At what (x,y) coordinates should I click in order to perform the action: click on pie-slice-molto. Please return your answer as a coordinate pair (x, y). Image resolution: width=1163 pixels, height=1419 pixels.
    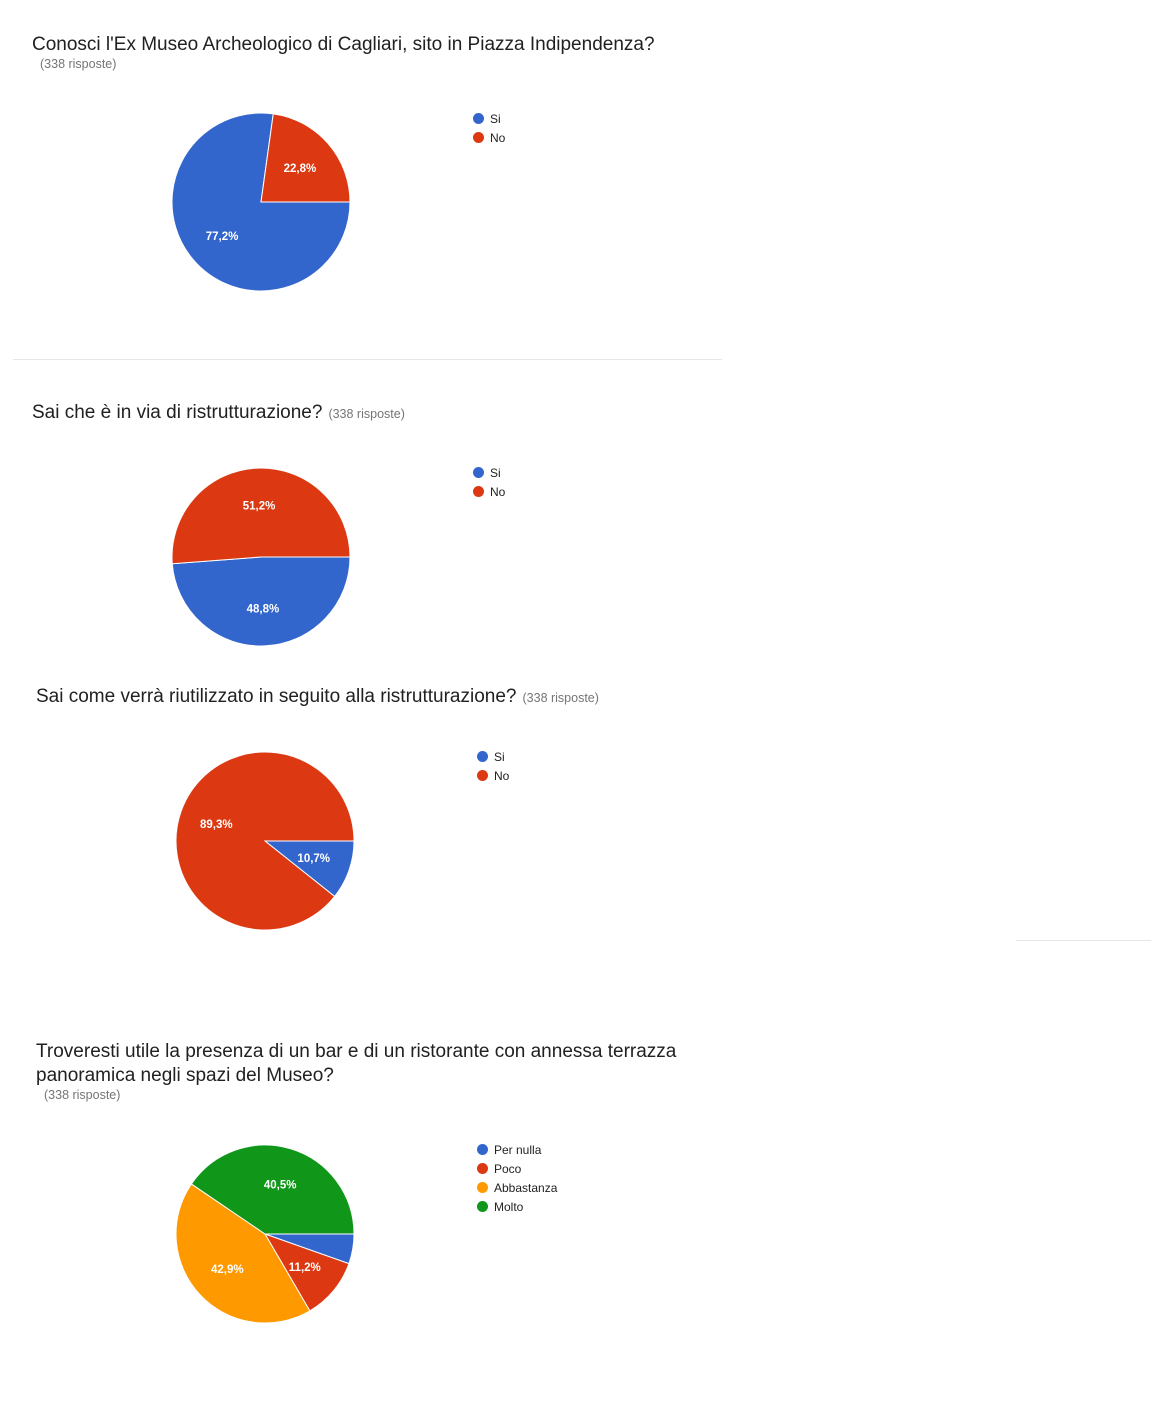
    Looking at the image, I should click on (272, 1189).